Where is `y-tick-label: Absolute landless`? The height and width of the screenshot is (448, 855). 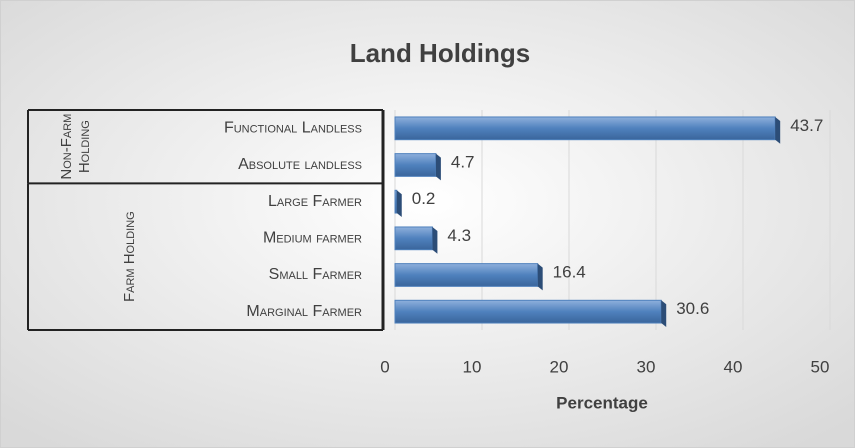 y-tick-label: Absolute landless is located at coordinates (300, 164).